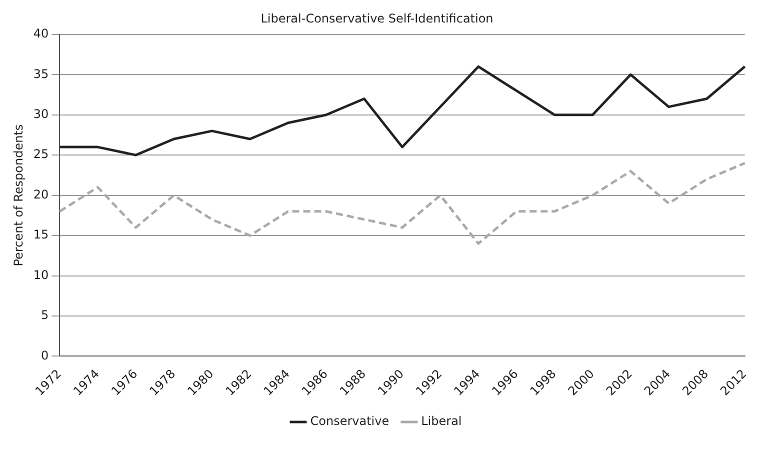 This screenshot has width=768, height=449. What do you see at coordinates (41, 154) in the screenshot?
I see `y-tick-label: 25` at bounding box center [41, 154].